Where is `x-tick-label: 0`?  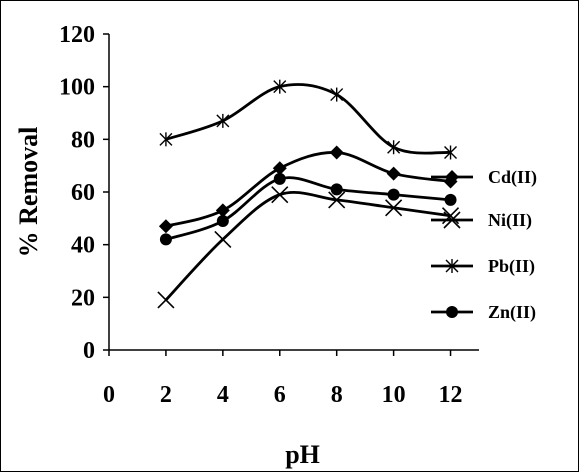
x-tick-label: 0 is located at coordinates (109, 395).